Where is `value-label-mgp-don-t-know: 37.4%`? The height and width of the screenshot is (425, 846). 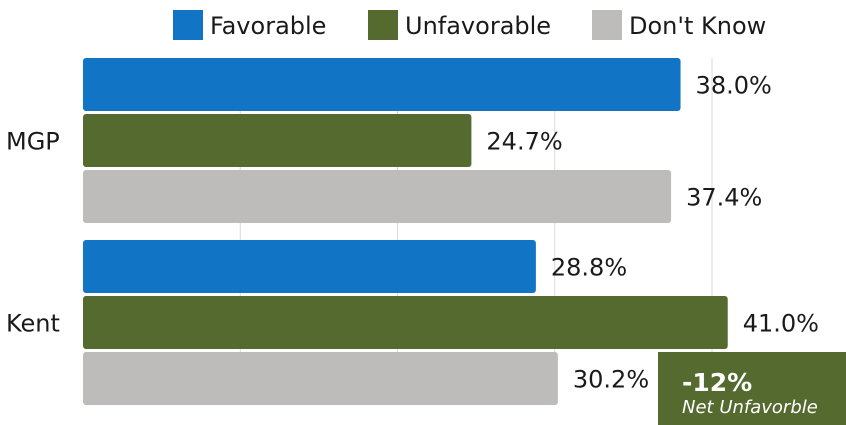 value-label-mgp-don-t-know: 37.4% is located at coordinates (724, 198).